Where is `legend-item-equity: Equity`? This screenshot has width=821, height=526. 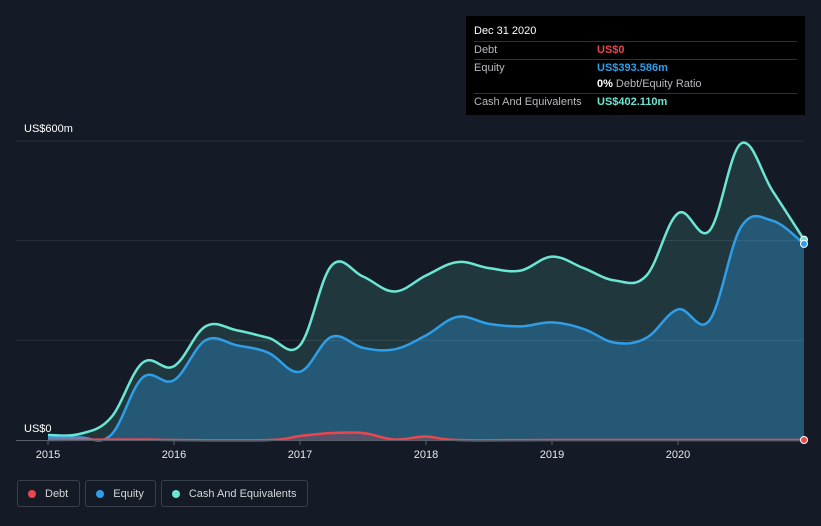
legend-item-equity: Equity is located at coordinates (120, 493).